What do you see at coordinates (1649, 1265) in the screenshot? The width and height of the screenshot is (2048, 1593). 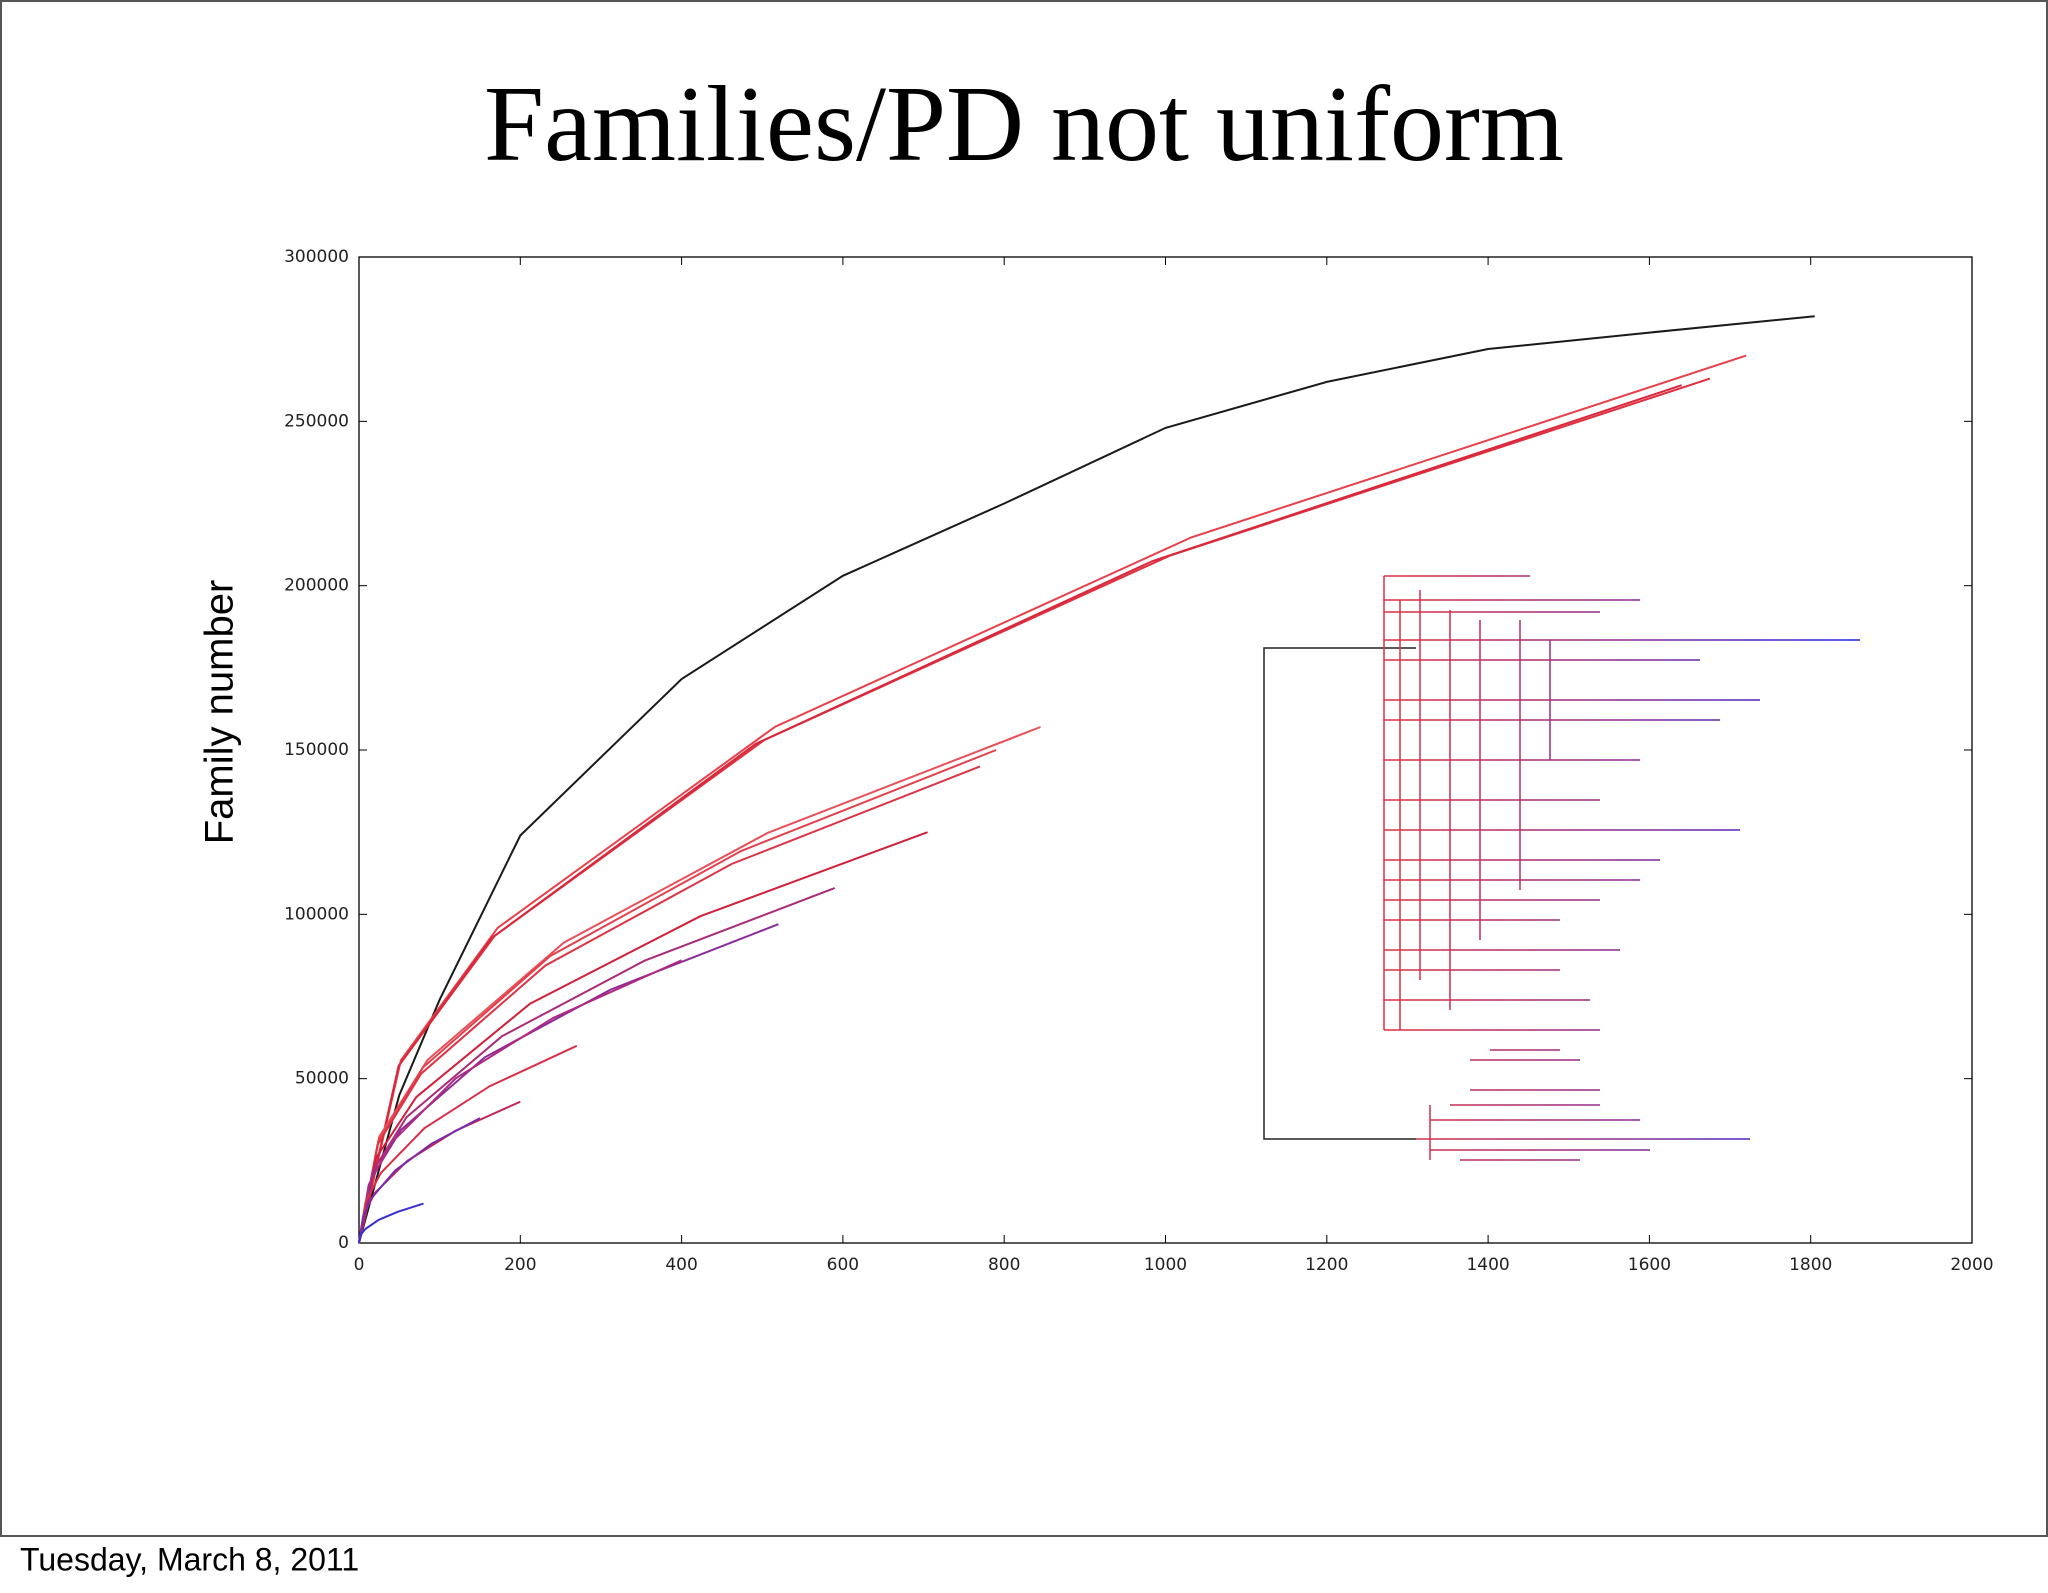 I see `x-tick-label: 1600` at bounding box center [1649, 1265].